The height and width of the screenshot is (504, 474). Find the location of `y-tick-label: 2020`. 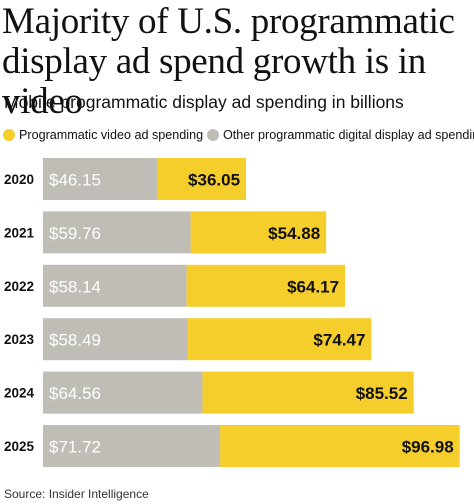

y-tick-label: 2020 is located at coordinates (19, 179).